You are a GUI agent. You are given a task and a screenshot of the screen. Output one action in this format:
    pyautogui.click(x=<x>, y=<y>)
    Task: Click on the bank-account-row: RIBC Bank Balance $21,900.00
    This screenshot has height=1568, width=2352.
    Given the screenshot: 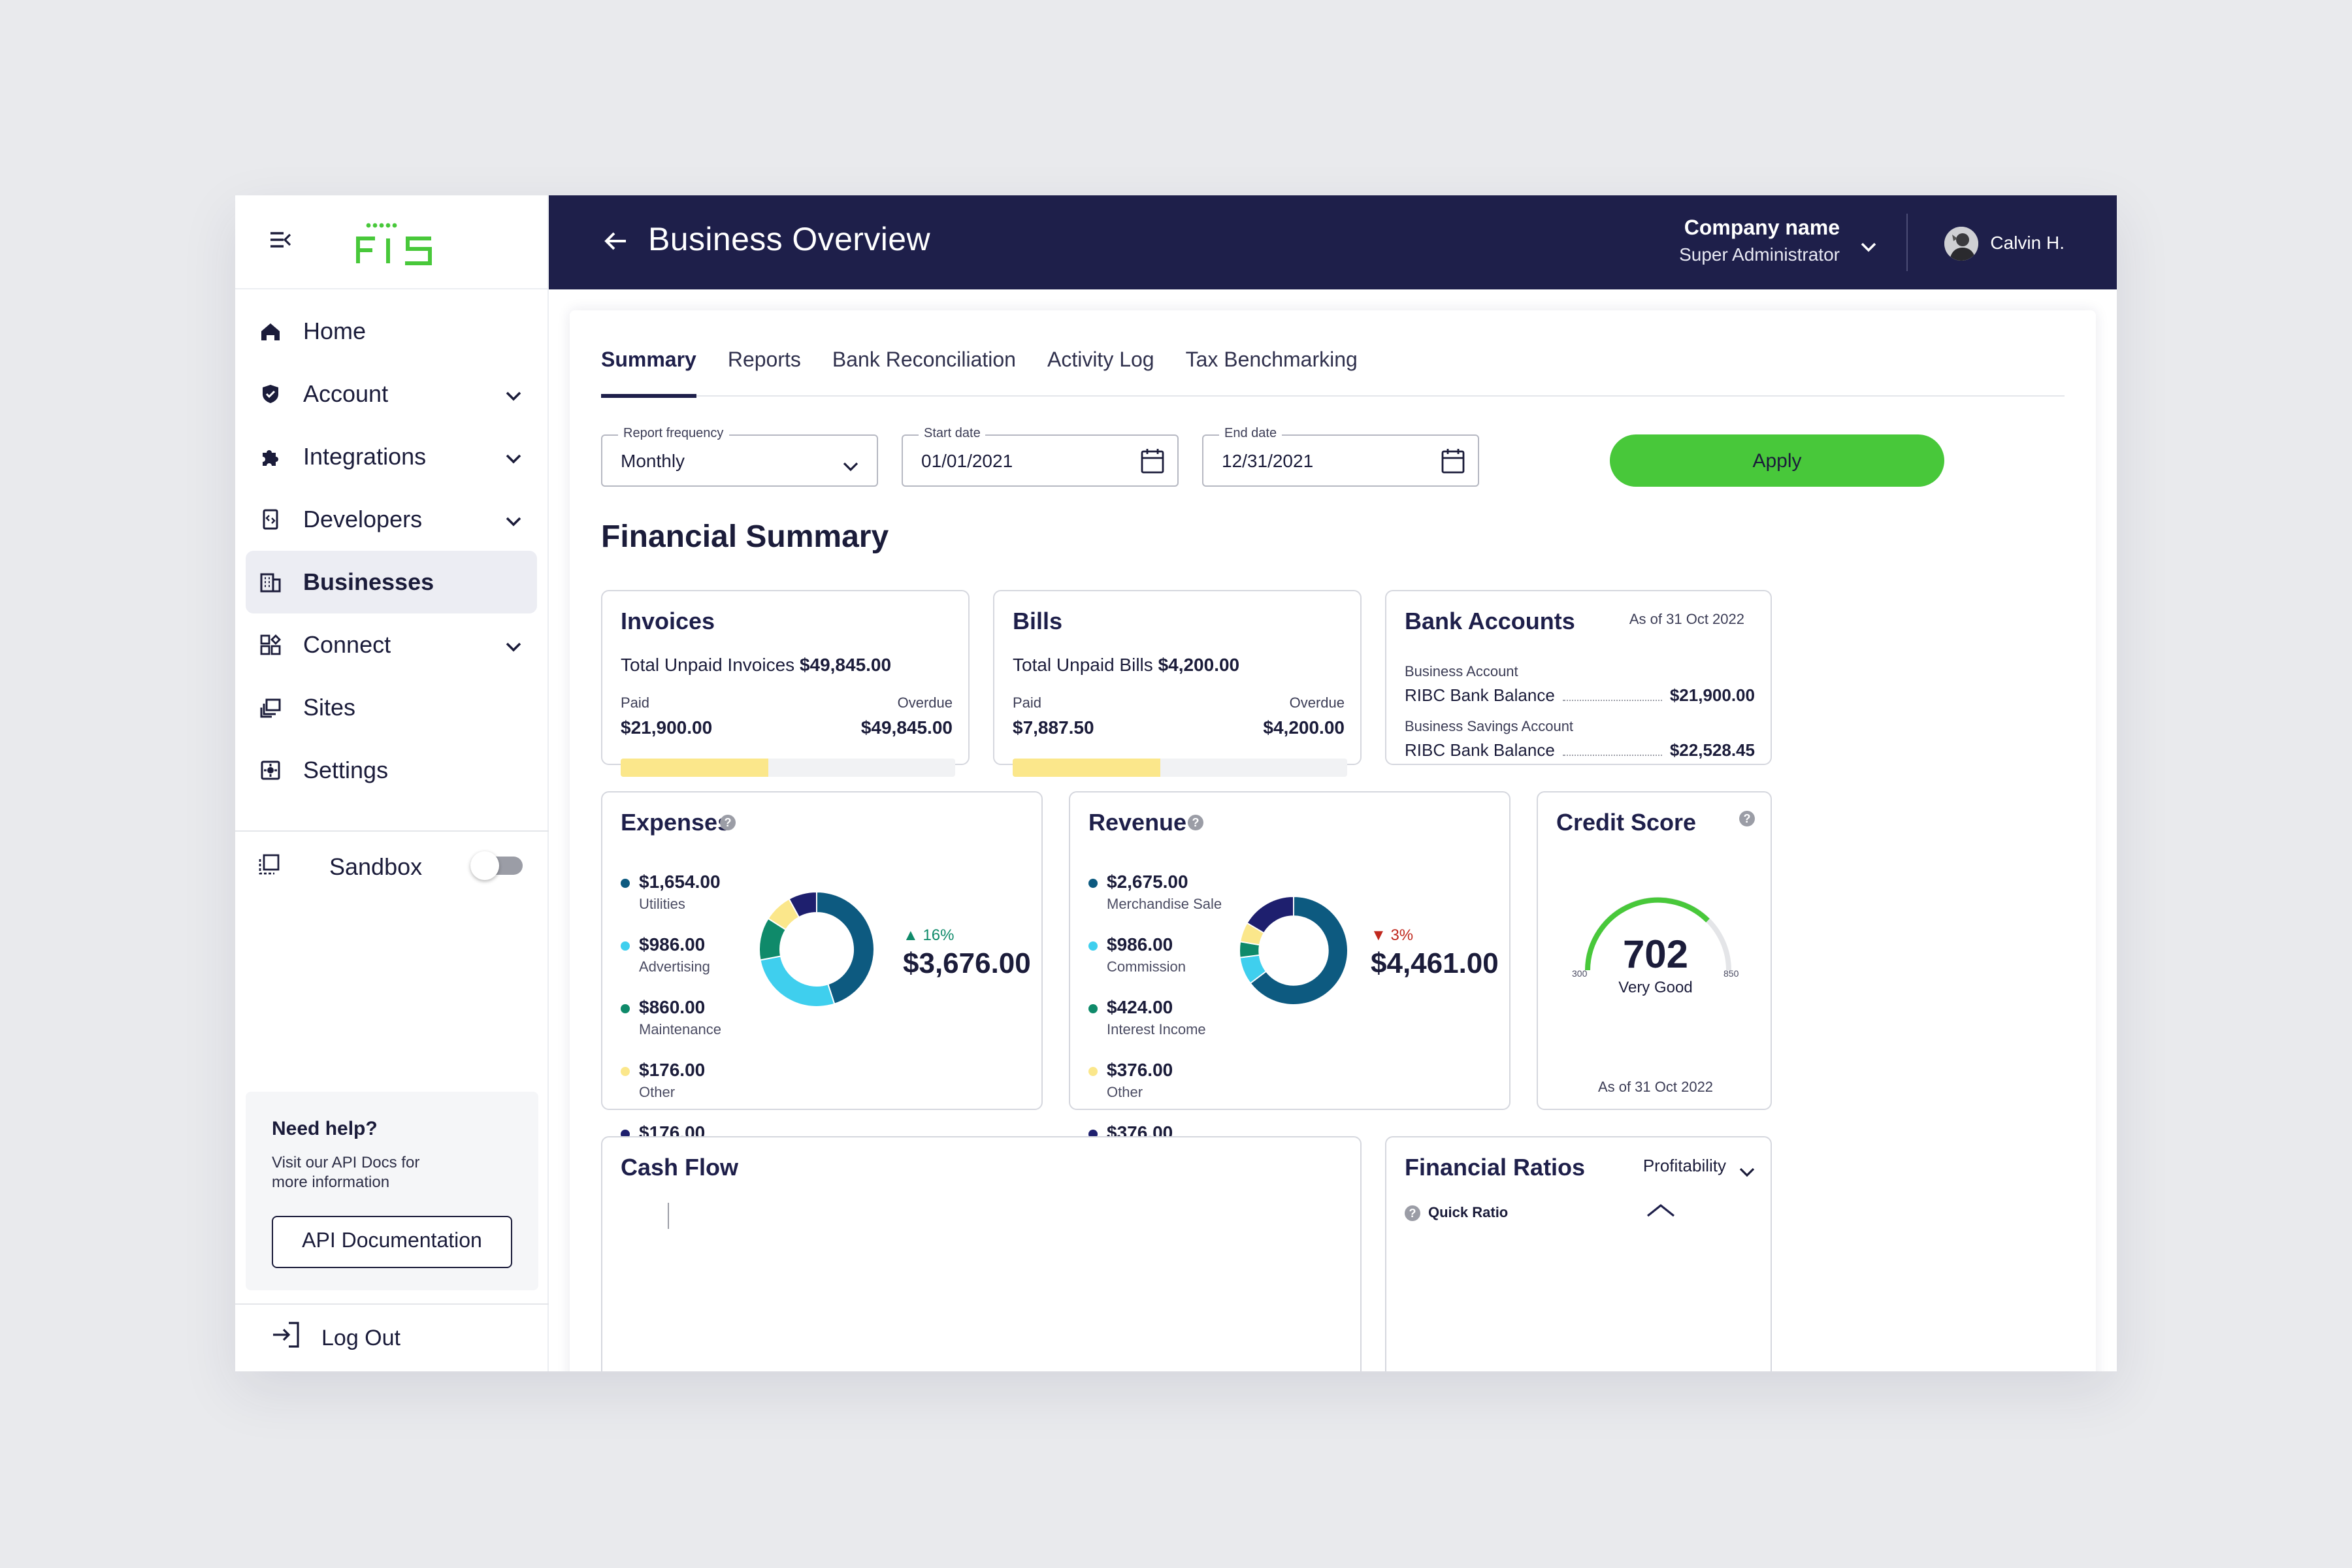 What is the action you would take?
    pyautogui.click(x=1580, y=695)
    